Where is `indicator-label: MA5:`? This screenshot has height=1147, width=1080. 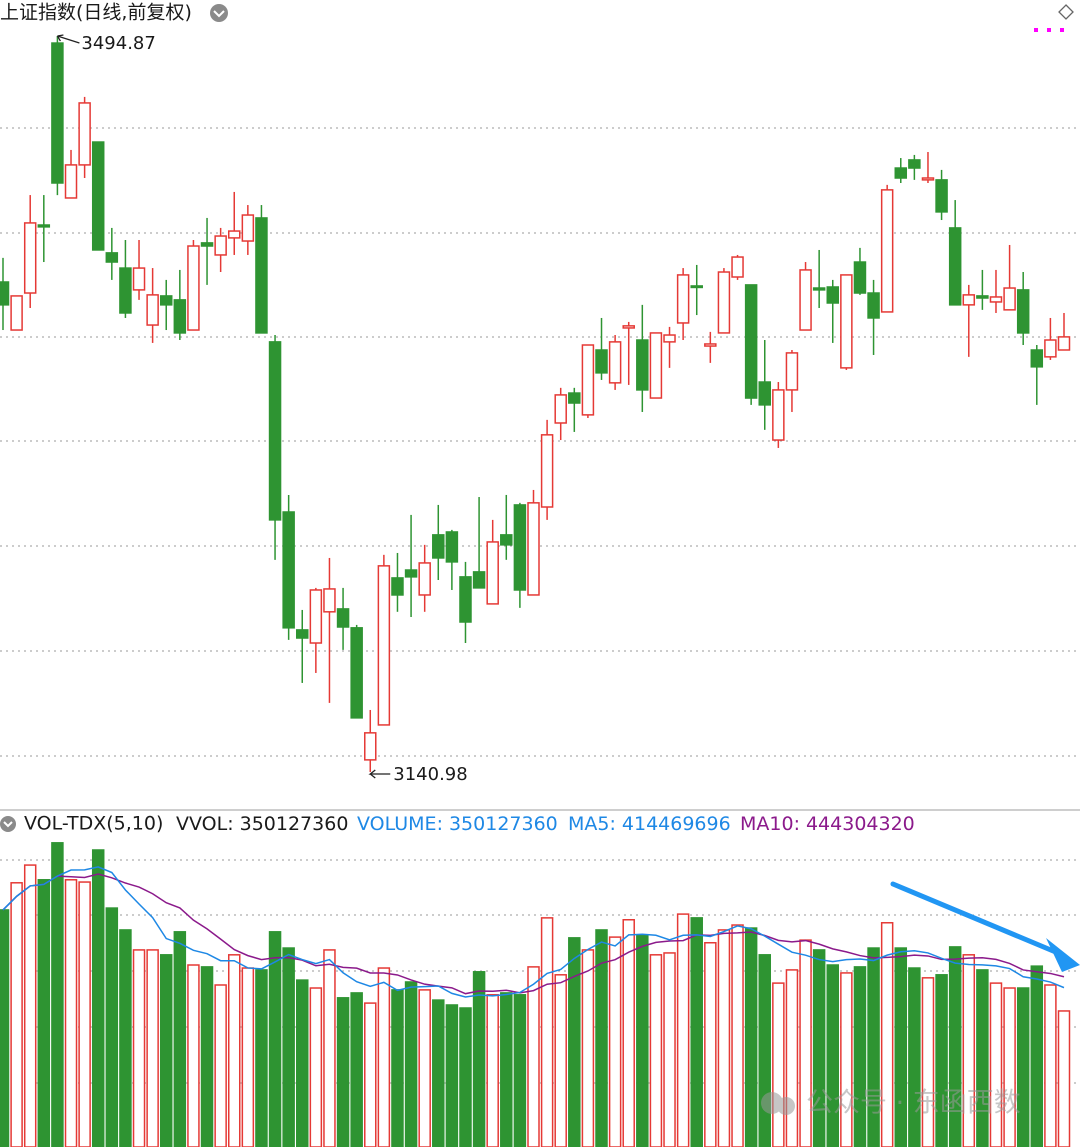 indicator-label: MA5: is located at coordinates (592, 824).